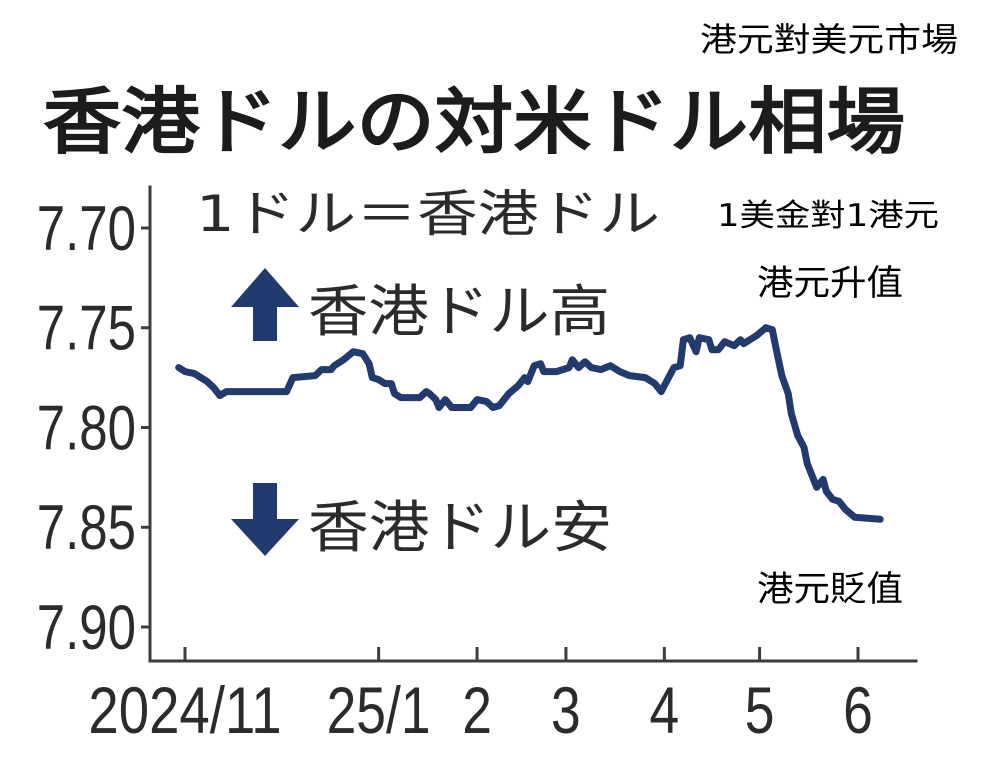 This screenshot has width=990, height=758. Describe the element at coordinates (265, 519) in the screenshot. I see `down-arrow-icon` at that location.